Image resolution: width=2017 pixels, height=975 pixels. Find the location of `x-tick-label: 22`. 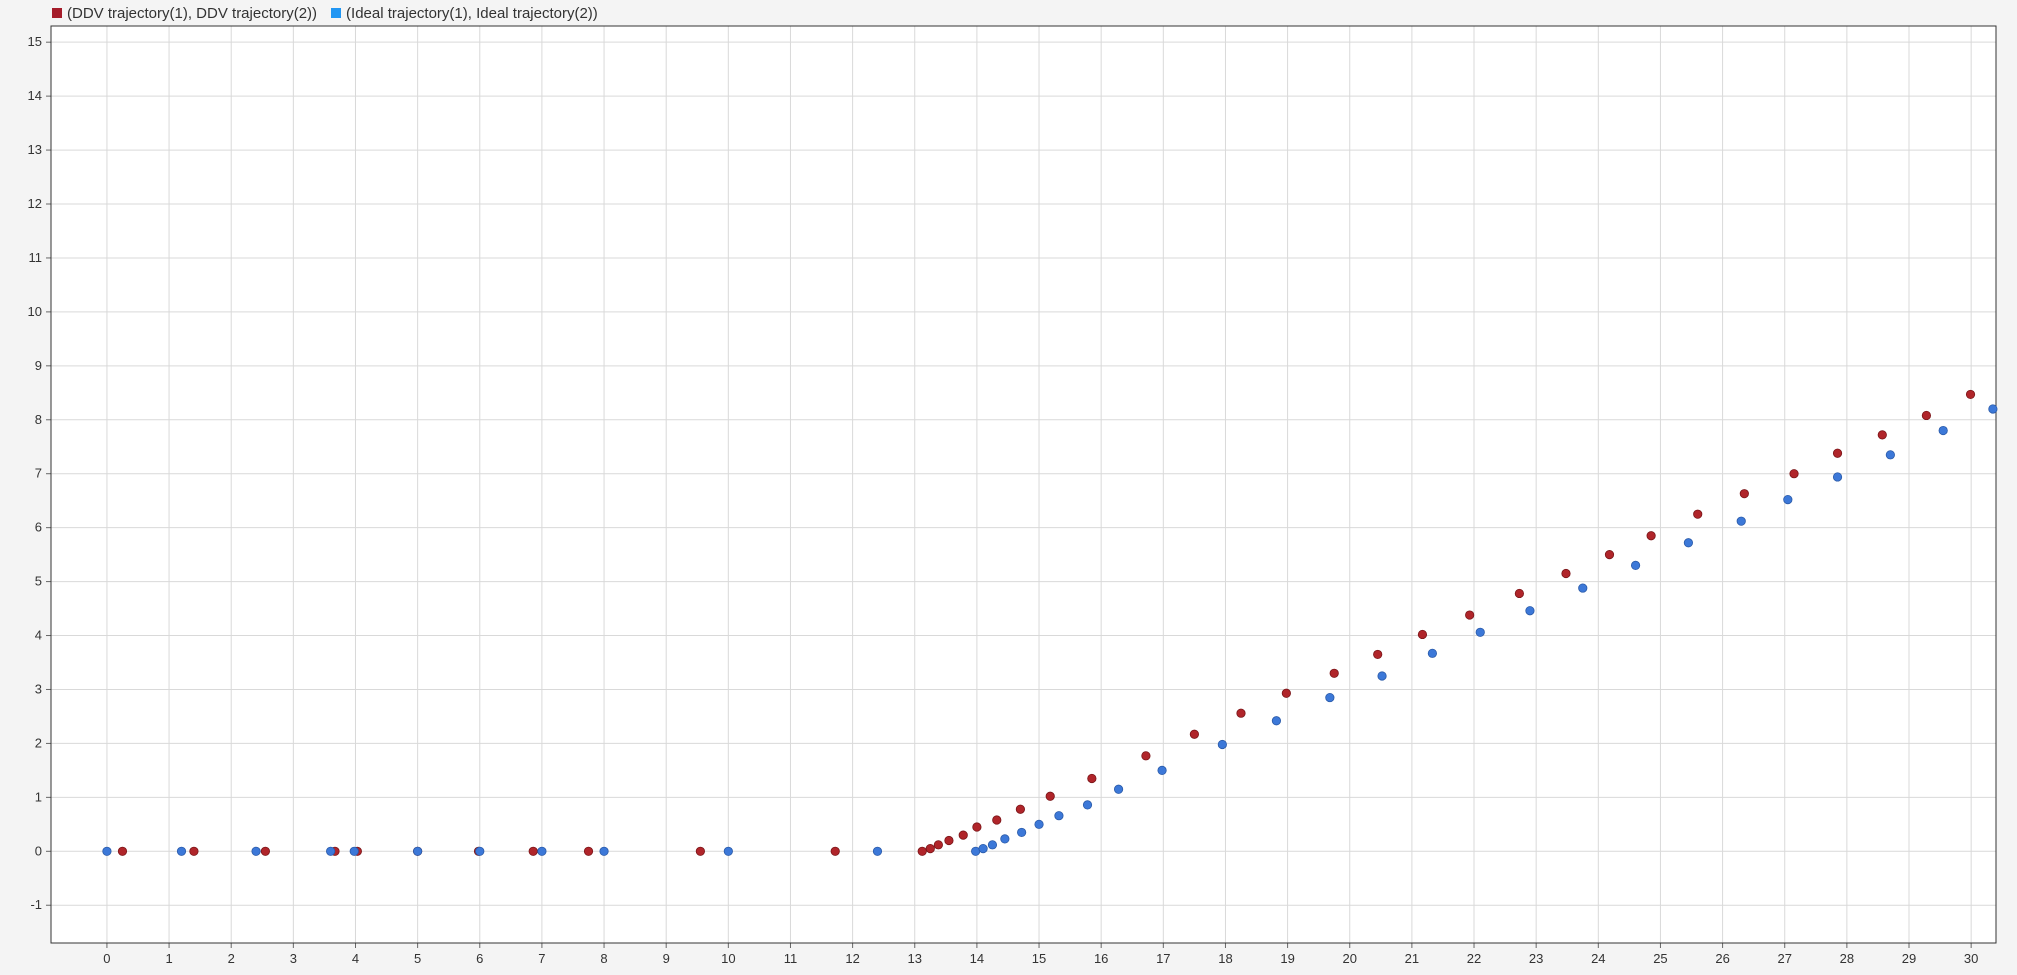

x-tick-label: 22 is located at coordinates (1474, 958).